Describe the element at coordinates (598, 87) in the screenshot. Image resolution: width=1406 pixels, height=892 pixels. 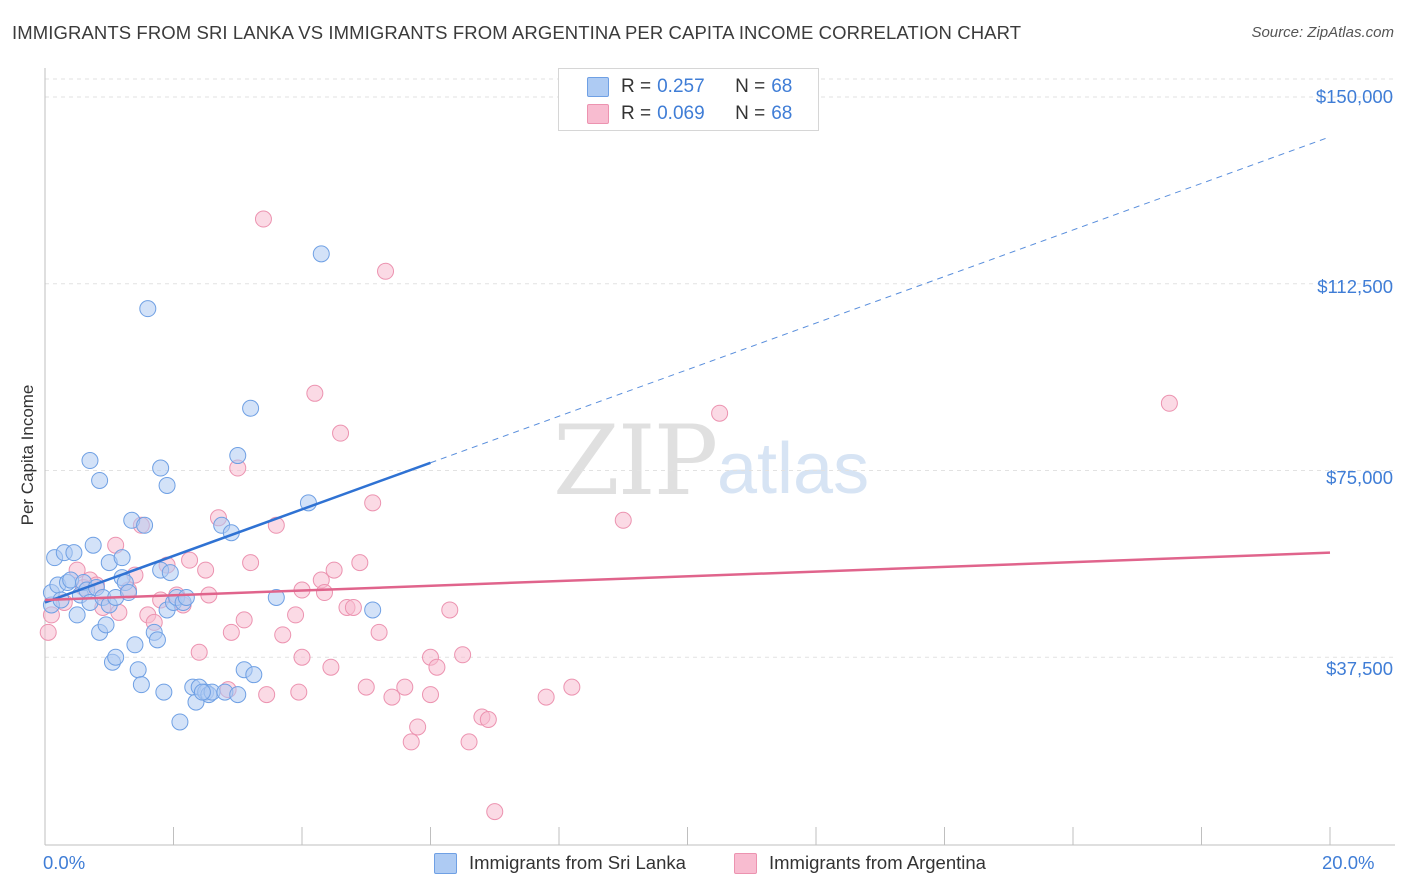
I see `legend-swatch-sri-lanka` at that location.